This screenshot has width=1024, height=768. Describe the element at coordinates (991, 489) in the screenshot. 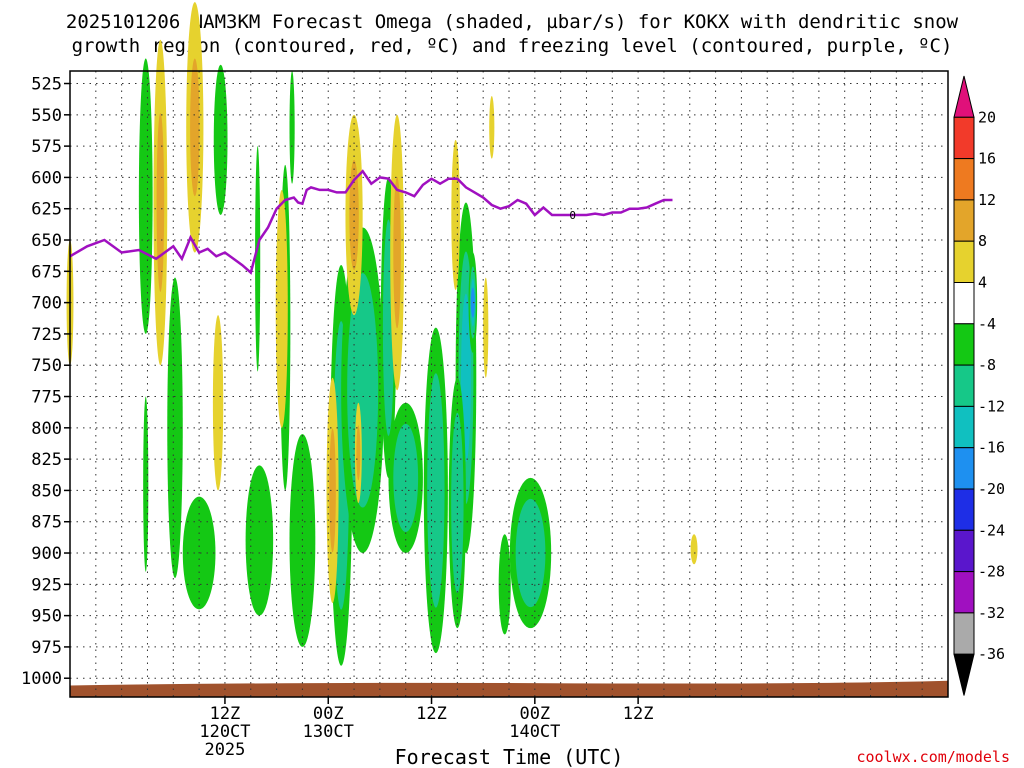

I see `colorbar-label: -20` at that location.